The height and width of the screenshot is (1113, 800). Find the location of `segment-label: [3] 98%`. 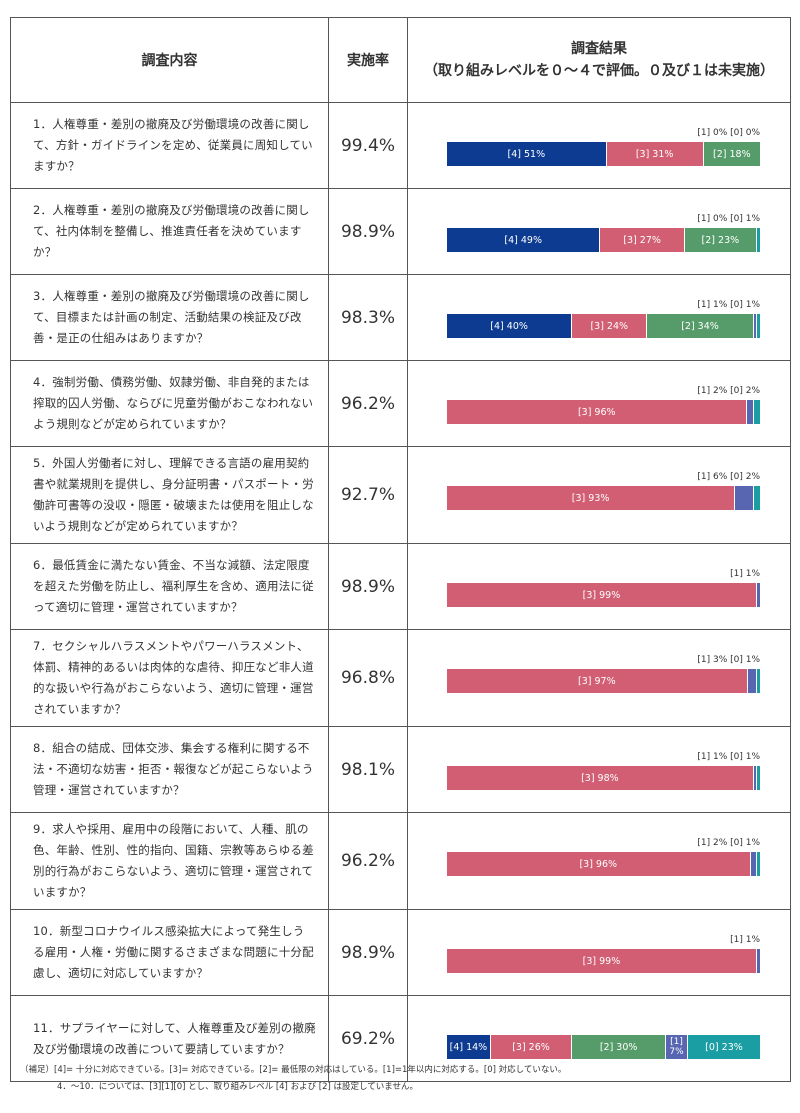

segment-label: [3] 98% is located at coordinates (600, 778).